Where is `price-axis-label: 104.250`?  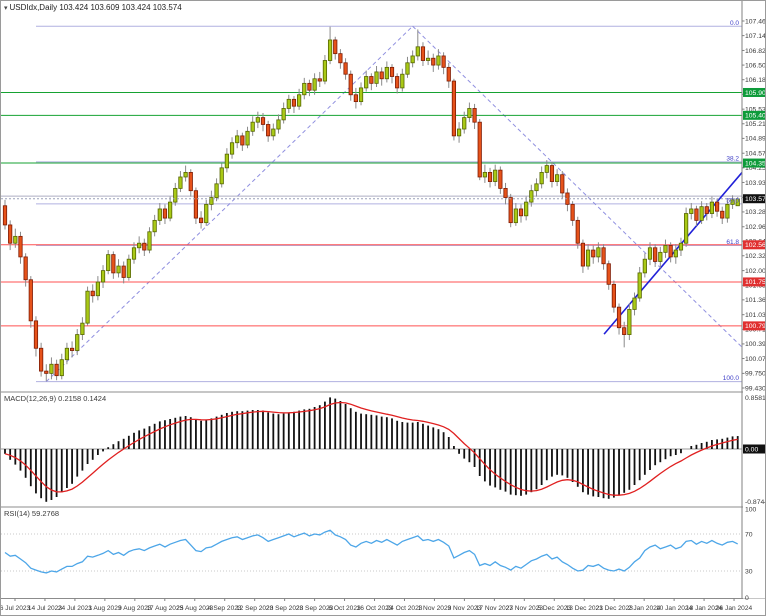 price-axis-label: 104.250 is located at coordinates (755, 168).